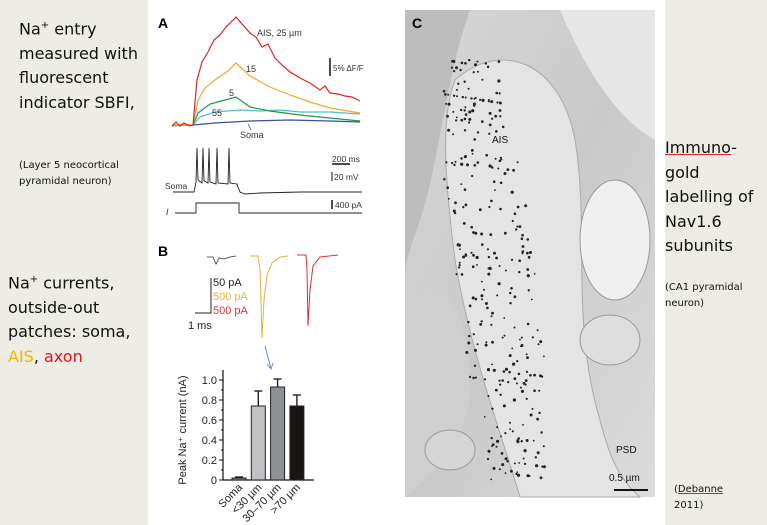 The image size is (767, 525). I want to click on label-55: 55, so click(217, 113).